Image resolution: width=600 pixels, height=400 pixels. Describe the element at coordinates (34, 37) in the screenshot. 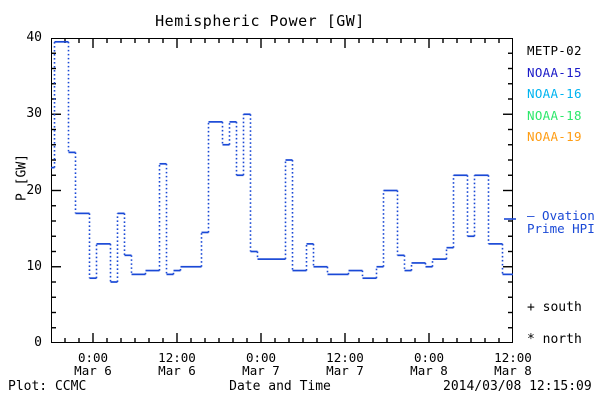

I see `y-tick-label: 40` at that location.